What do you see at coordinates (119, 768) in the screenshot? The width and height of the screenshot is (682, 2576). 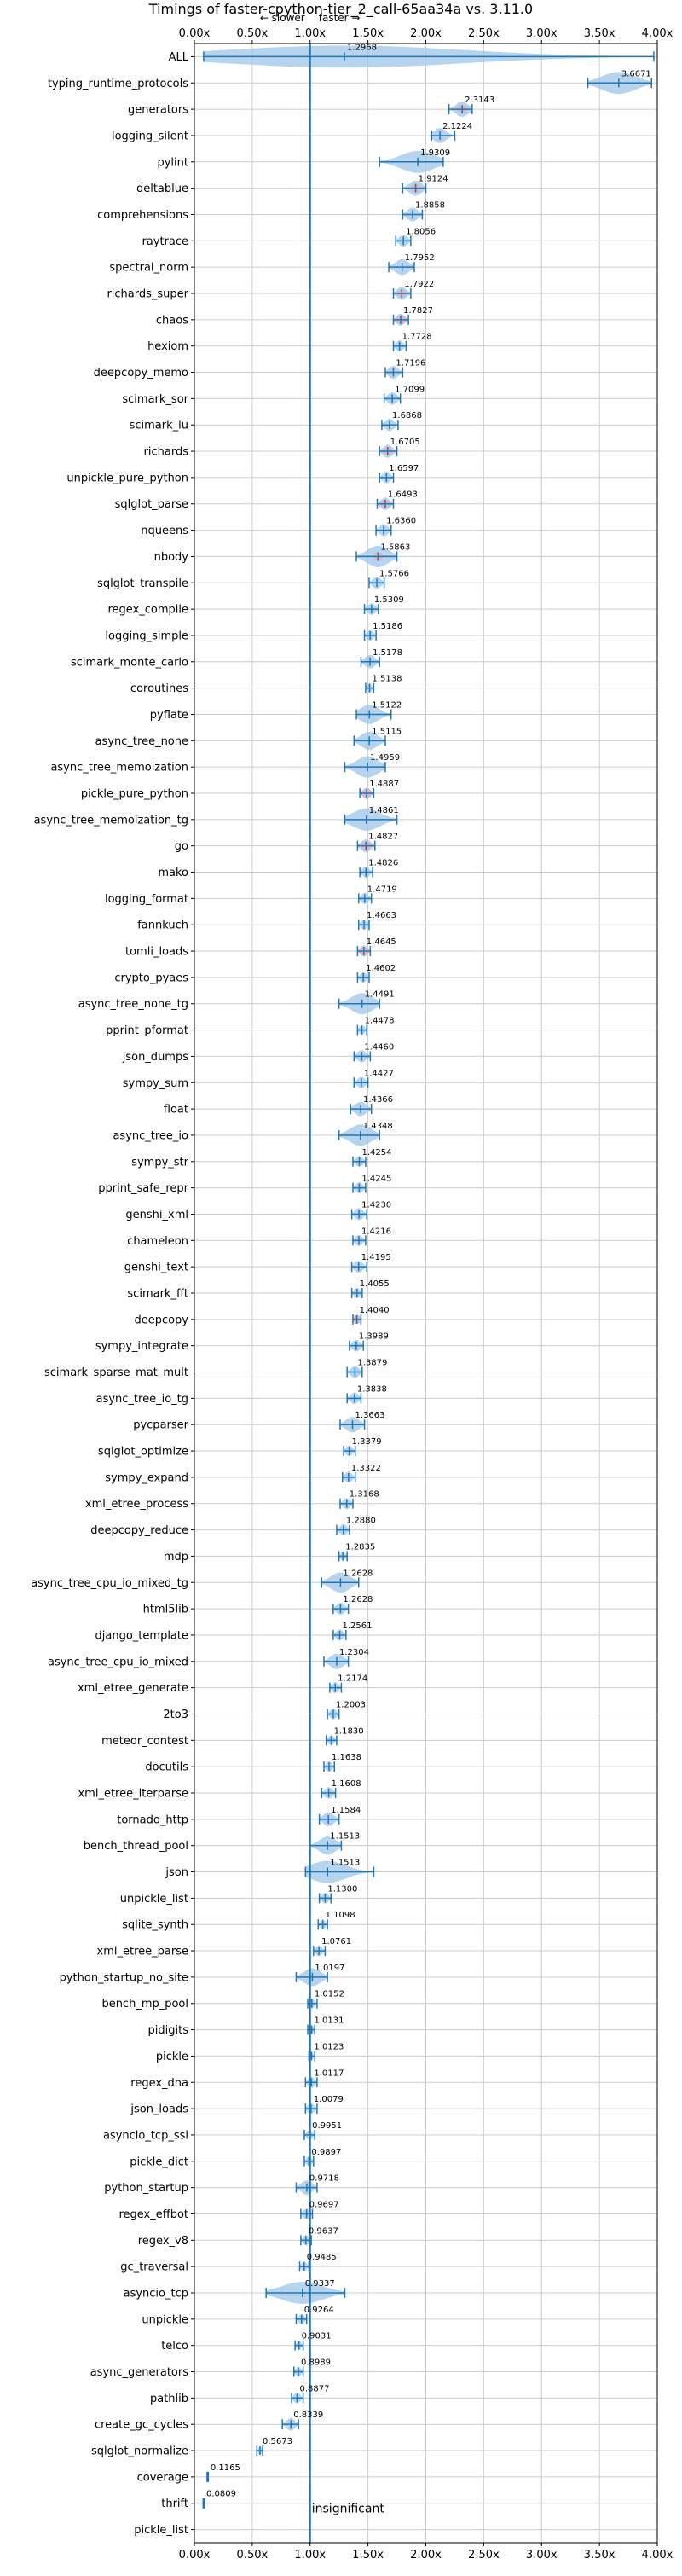 I see `benchmark-label: async_tree_memoization` at bounding box center [119, 768].